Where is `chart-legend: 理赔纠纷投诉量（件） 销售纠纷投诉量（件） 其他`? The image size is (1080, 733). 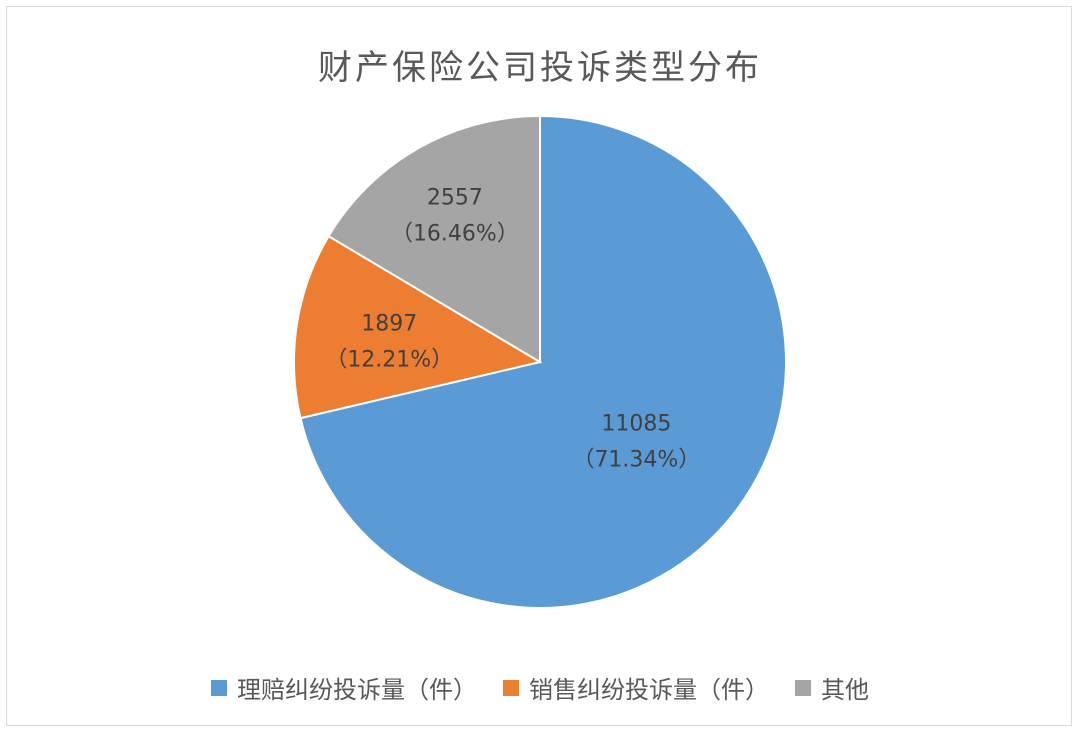 chart-legend: 理赔纠纷投诉量（件） 销售纠纷投诉量（件） 其他 is located at coordinates (540, 687).